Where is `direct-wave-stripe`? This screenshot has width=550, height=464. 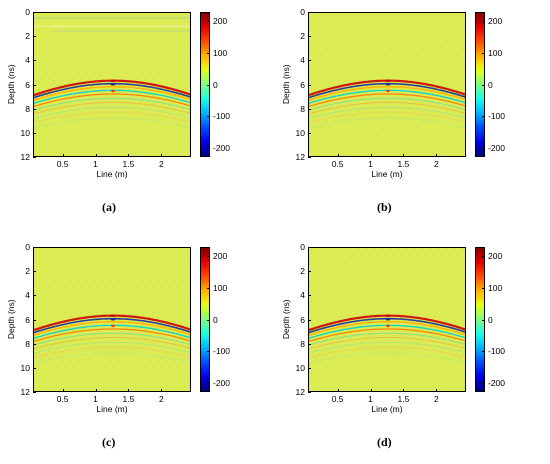 direct-wave-stripe is located at coordinates (112, 17).